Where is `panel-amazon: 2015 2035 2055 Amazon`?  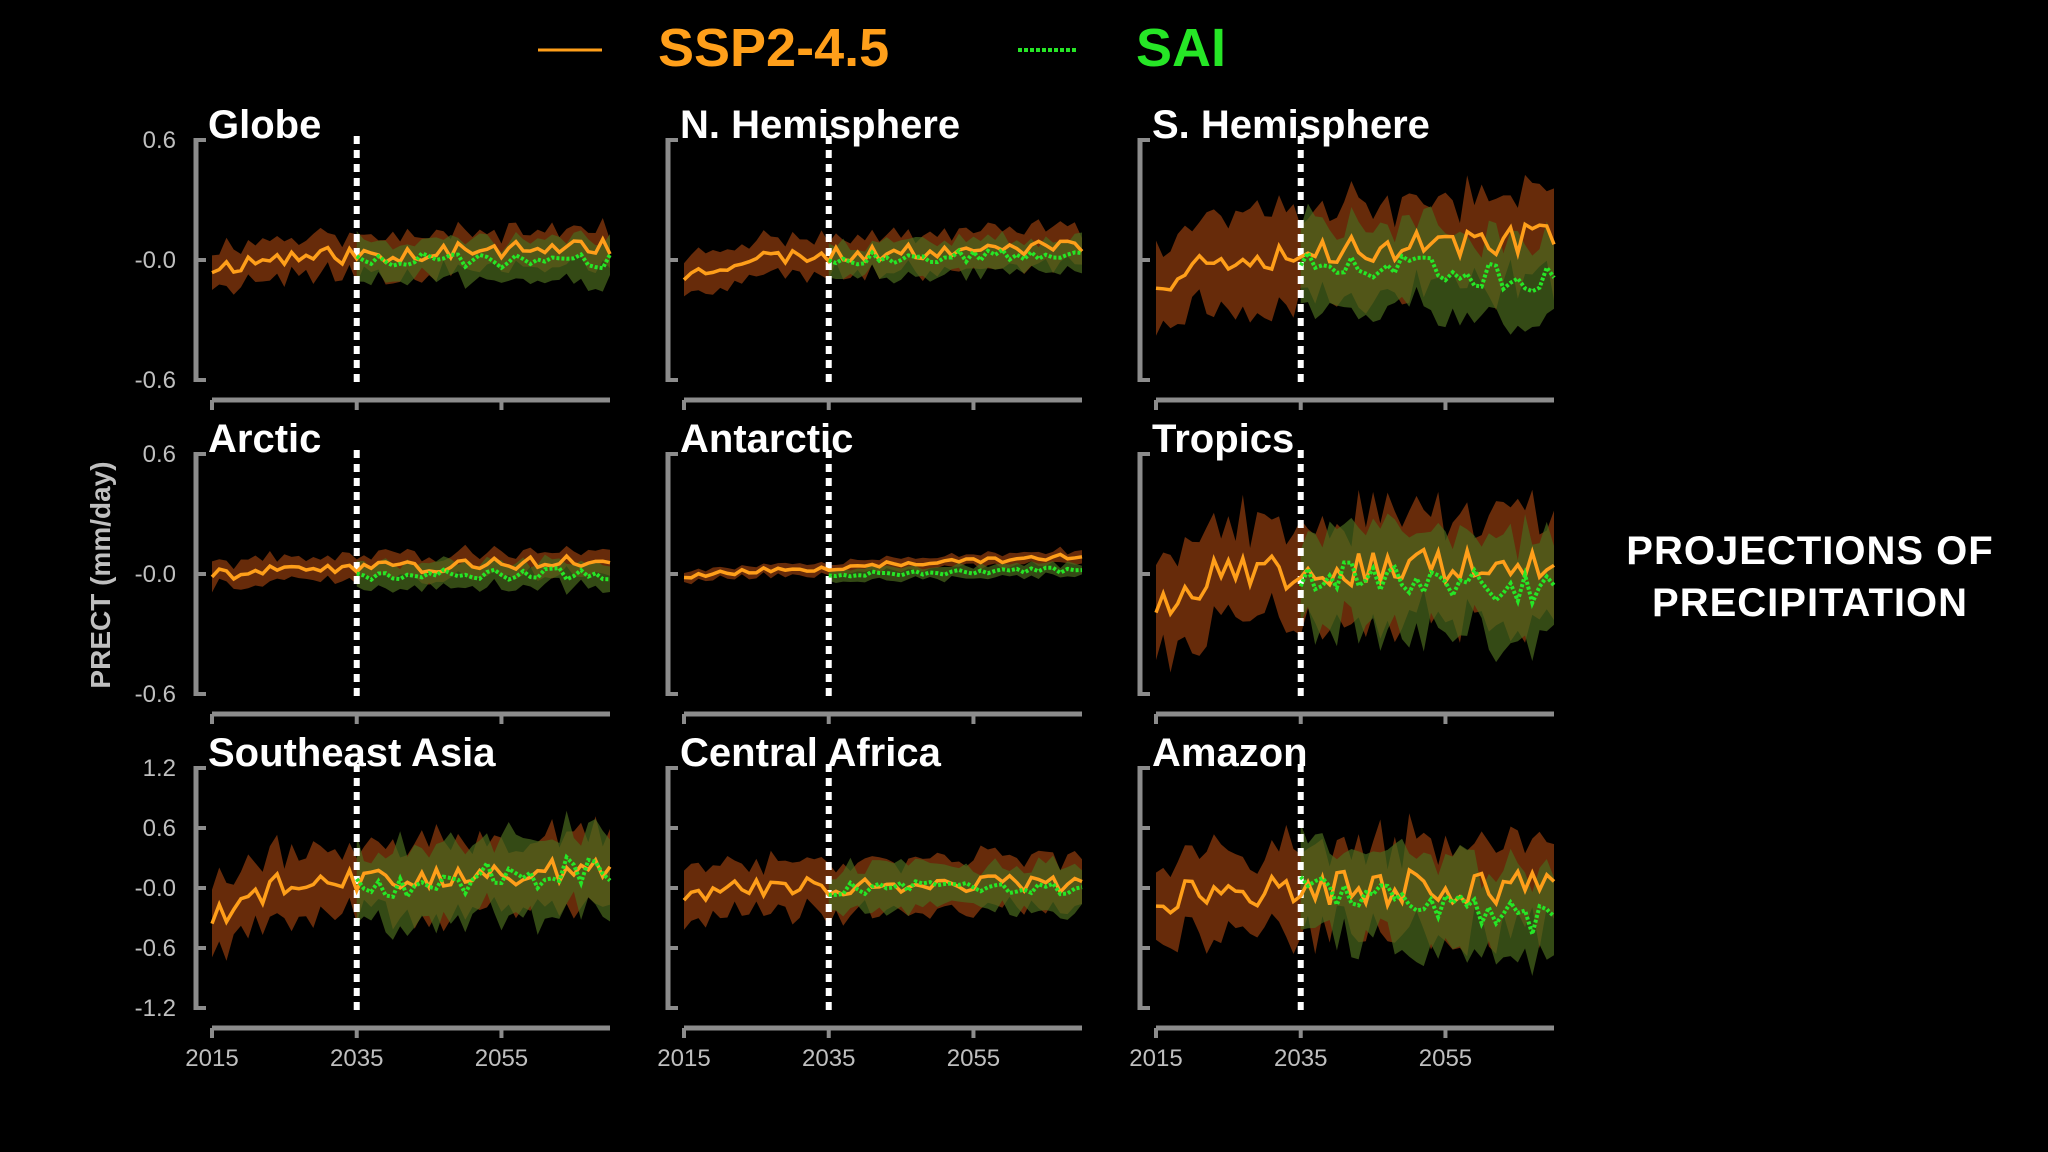 panel-amazon: 2015 2035 2055 Amazon is located at coordinates (1342, 901).